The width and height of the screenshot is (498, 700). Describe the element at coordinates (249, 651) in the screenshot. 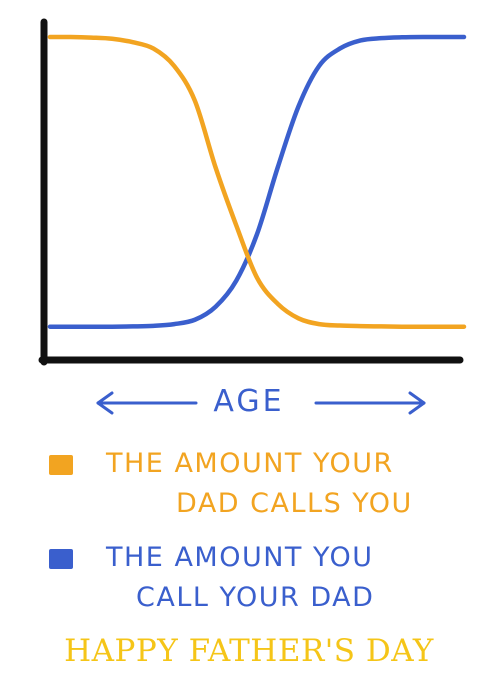

I see `greeting-text: HAPPY FATHER'S DAY` at that location.